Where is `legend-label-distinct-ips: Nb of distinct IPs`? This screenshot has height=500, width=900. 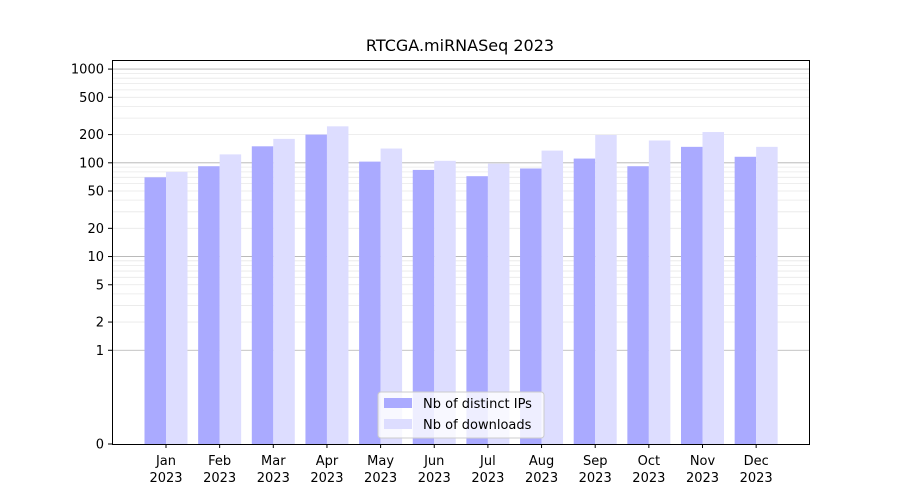
legend-label-distinct-ips: Nb of distinct IPs is located at coordinates (477, 404).